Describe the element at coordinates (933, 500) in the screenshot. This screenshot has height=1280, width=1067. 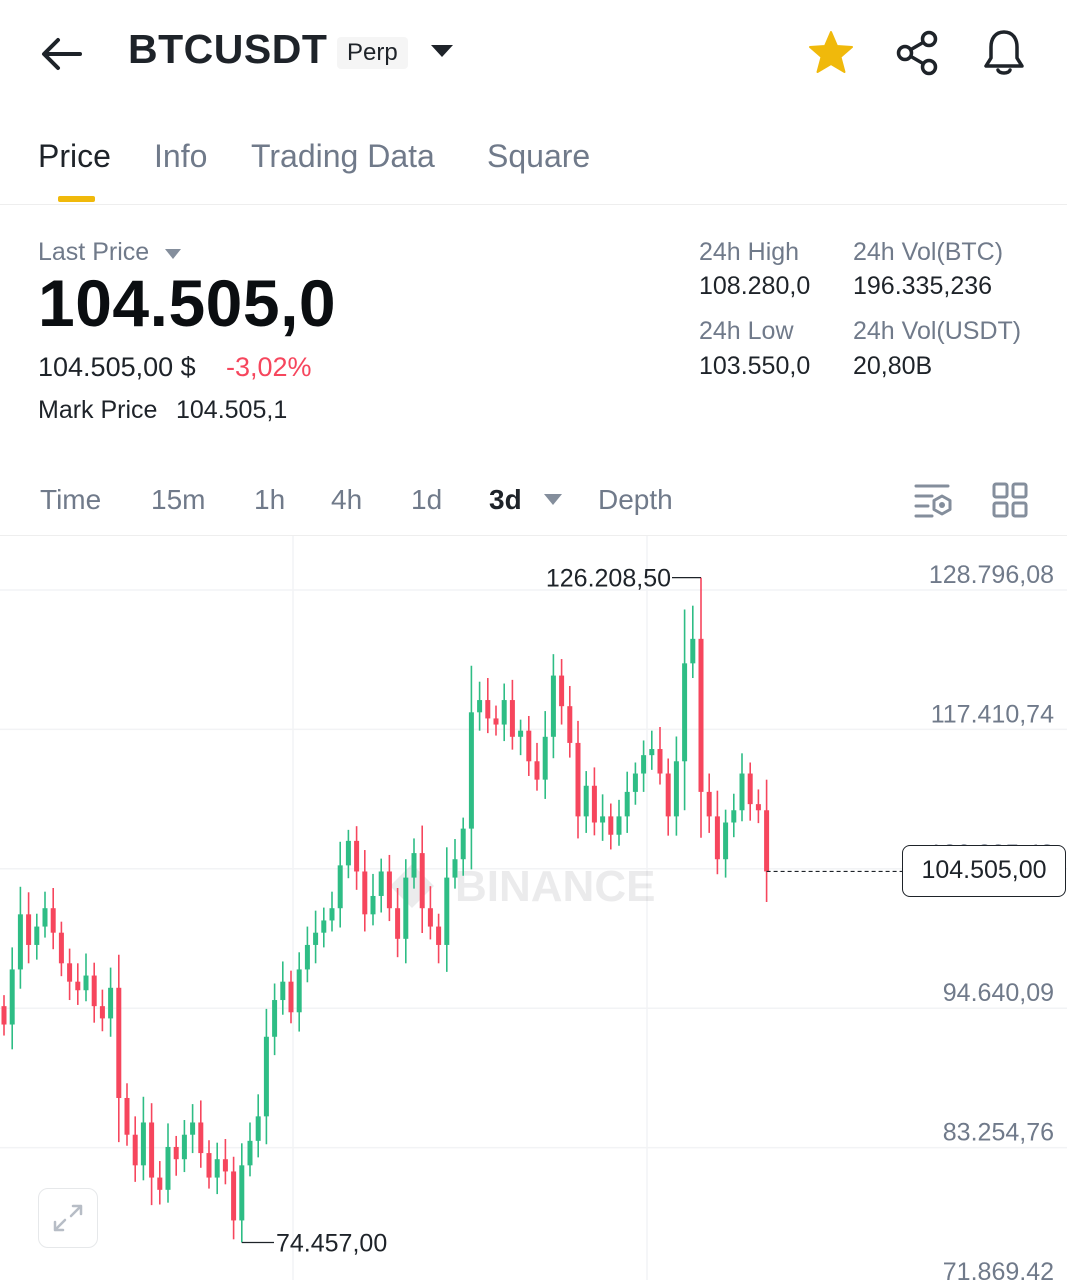
I see `chart-settings-button` at that location.